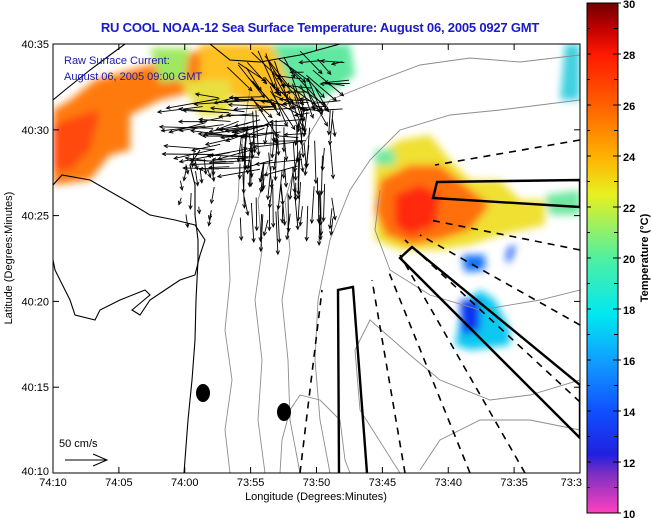 The height and width of the screenshot is (518, 651). Describe the element at coordinates (253, 153) in the screenshot. I see `current-vectors` at that location.